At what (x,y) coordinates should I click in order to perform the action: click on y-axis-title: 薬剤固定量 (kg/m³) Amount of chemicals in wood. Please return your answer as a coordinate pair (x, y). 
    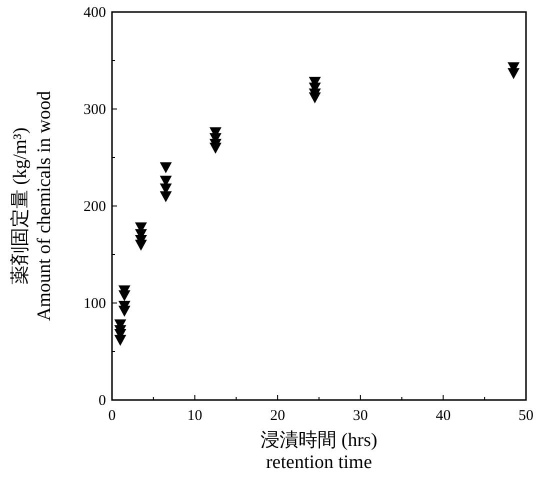
    Looking at the image, I should click on (32, 206).